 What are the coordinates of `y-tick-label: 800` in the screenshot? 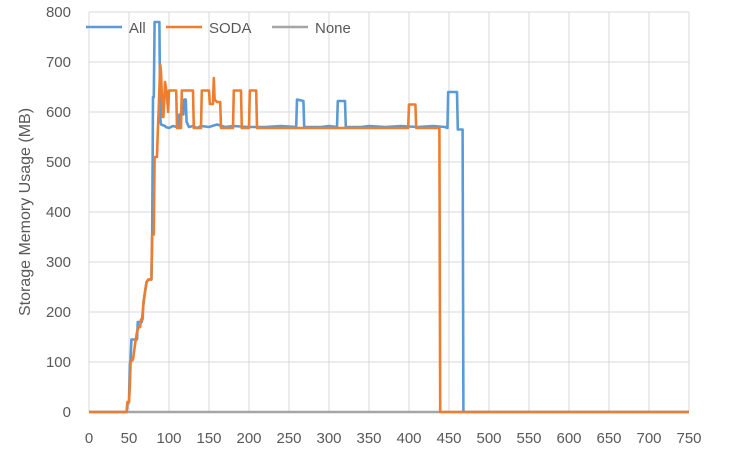 It's located at (58, 12).